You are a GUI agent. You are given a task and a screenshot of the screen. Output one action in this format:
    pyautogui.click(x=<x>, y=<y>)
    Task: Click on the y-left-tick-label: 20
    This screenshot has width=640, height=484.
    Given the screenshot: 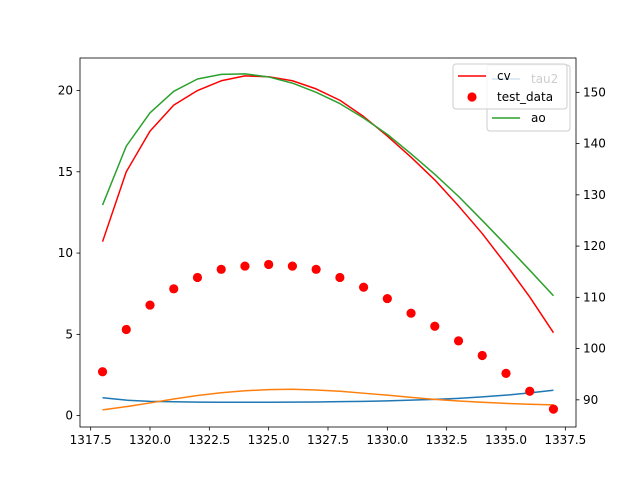 What is the action you would take?
    pyautogui.click(x=65, y=91)
    